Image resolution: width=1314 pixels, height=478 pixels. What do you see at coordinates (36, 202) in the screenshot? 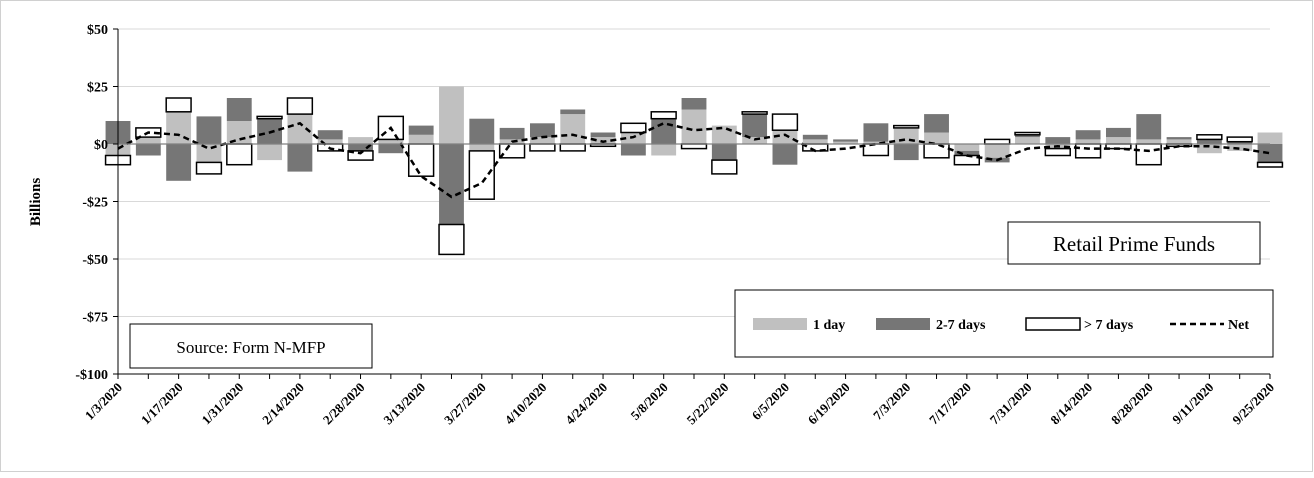
I see `y-axis-label: Billions` at bounding box center [36, 202].